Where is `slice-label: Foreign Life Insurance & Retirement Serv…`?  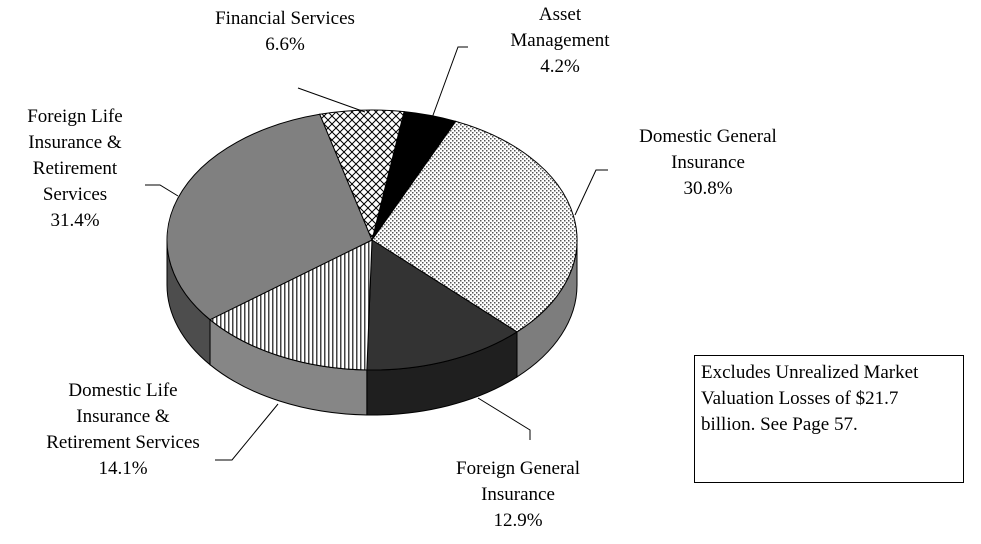 slice-label: Foreign Life Insurance & Retirement Serv… is located at coordinates (75, 169).